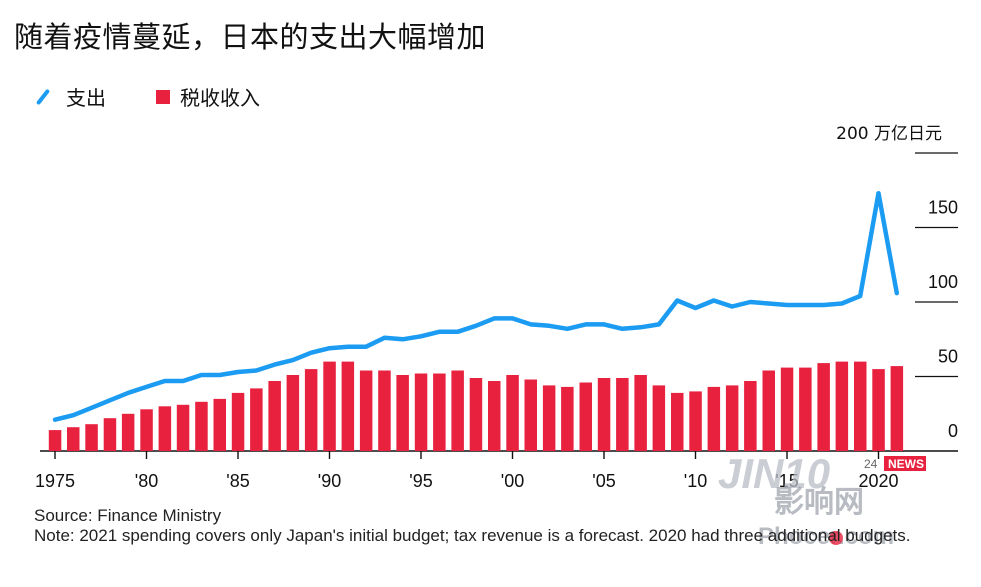 The width and height of the screenshot is (981, 587). What do you see at coordinates (889, 134) in the screenshot?
I see `y-tick-label: 200 万亿日元` at bounding box center [889, 134].